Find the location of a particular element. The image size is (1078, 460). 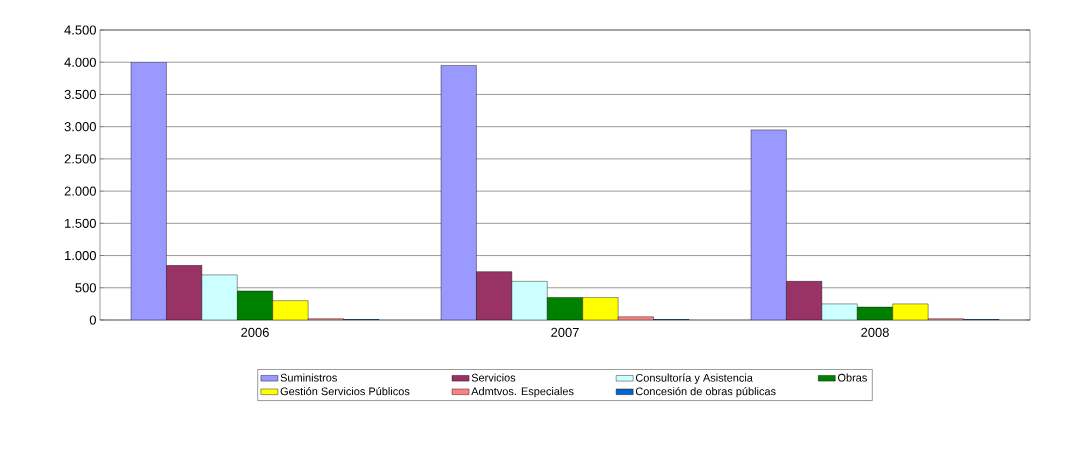

x-tick-label: 2007 is located at coordinates (565, 332).